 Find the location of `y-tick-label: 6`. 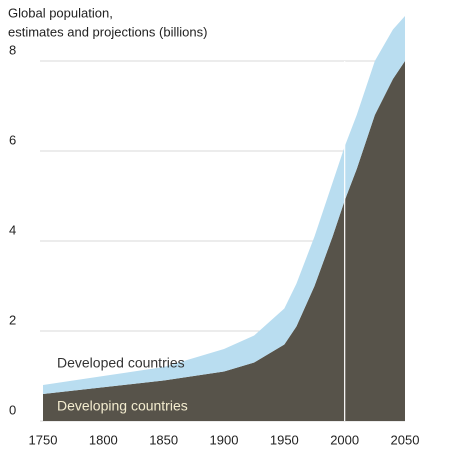

y-tick-label: 6 is located at coordinates (12, 139).